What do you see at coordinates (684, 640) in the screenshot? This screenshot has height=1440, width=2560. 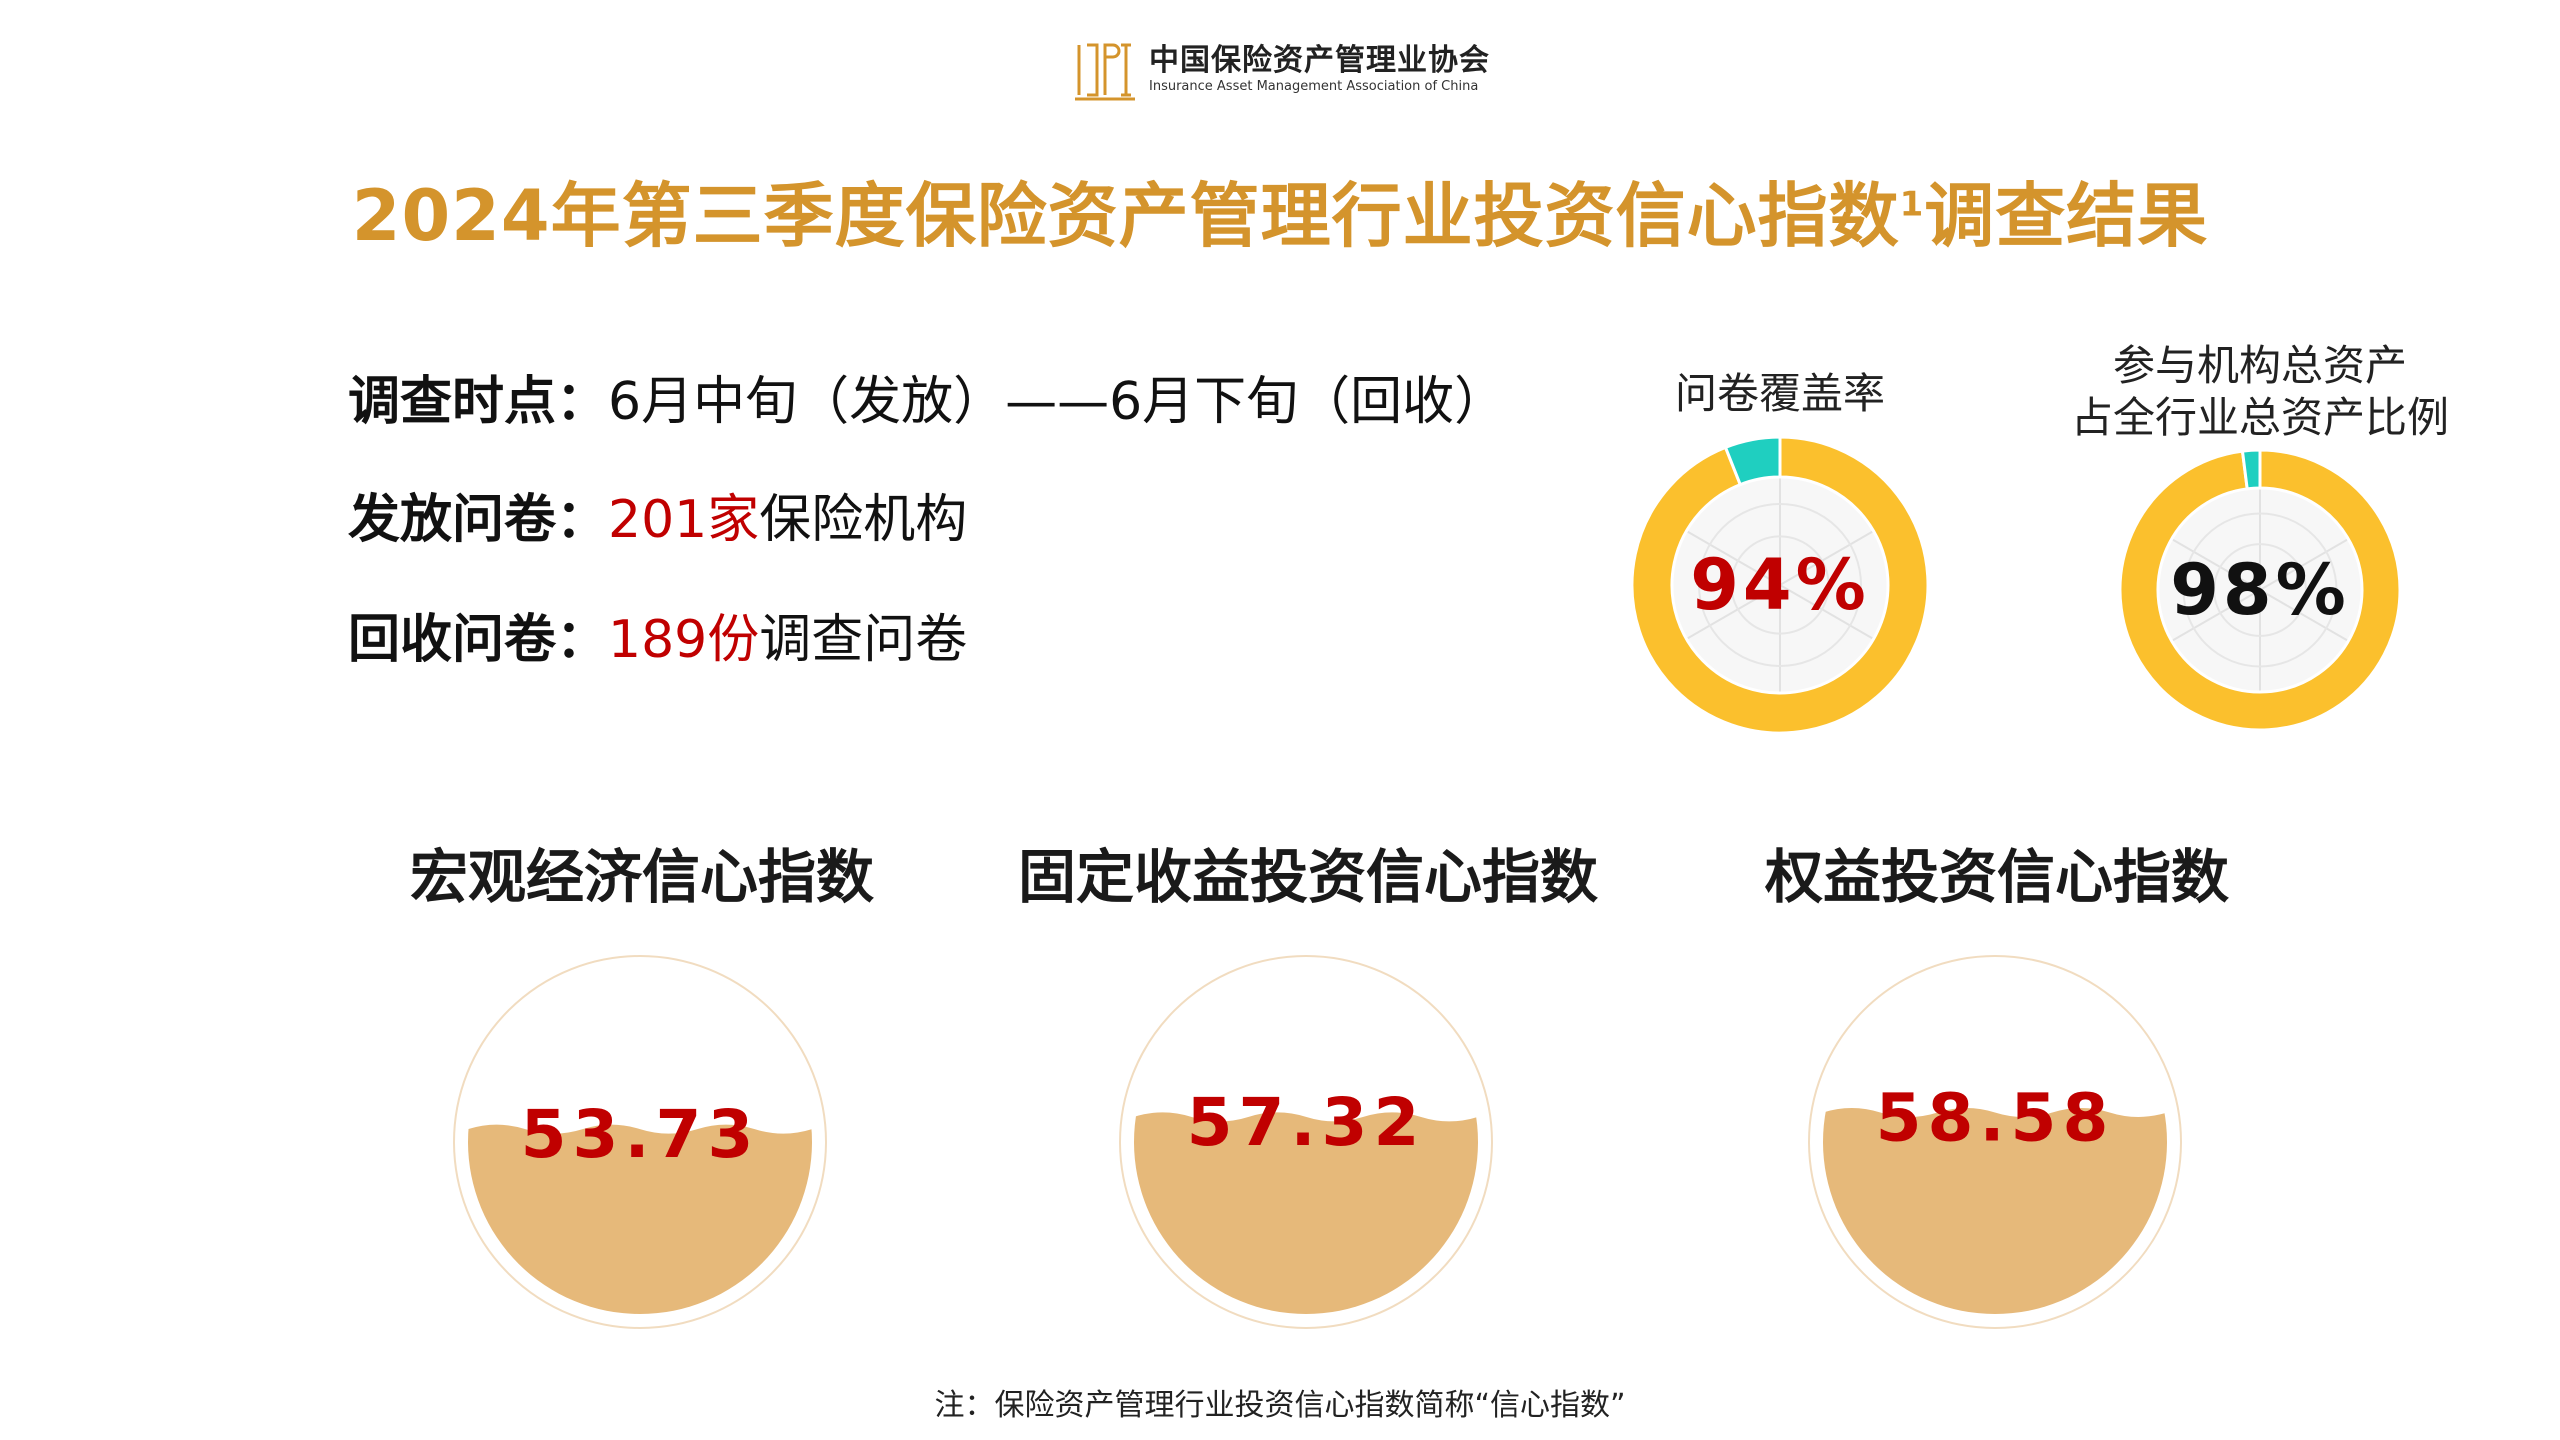 I see `returned-value: 189份` at bounding box center [684, 640].